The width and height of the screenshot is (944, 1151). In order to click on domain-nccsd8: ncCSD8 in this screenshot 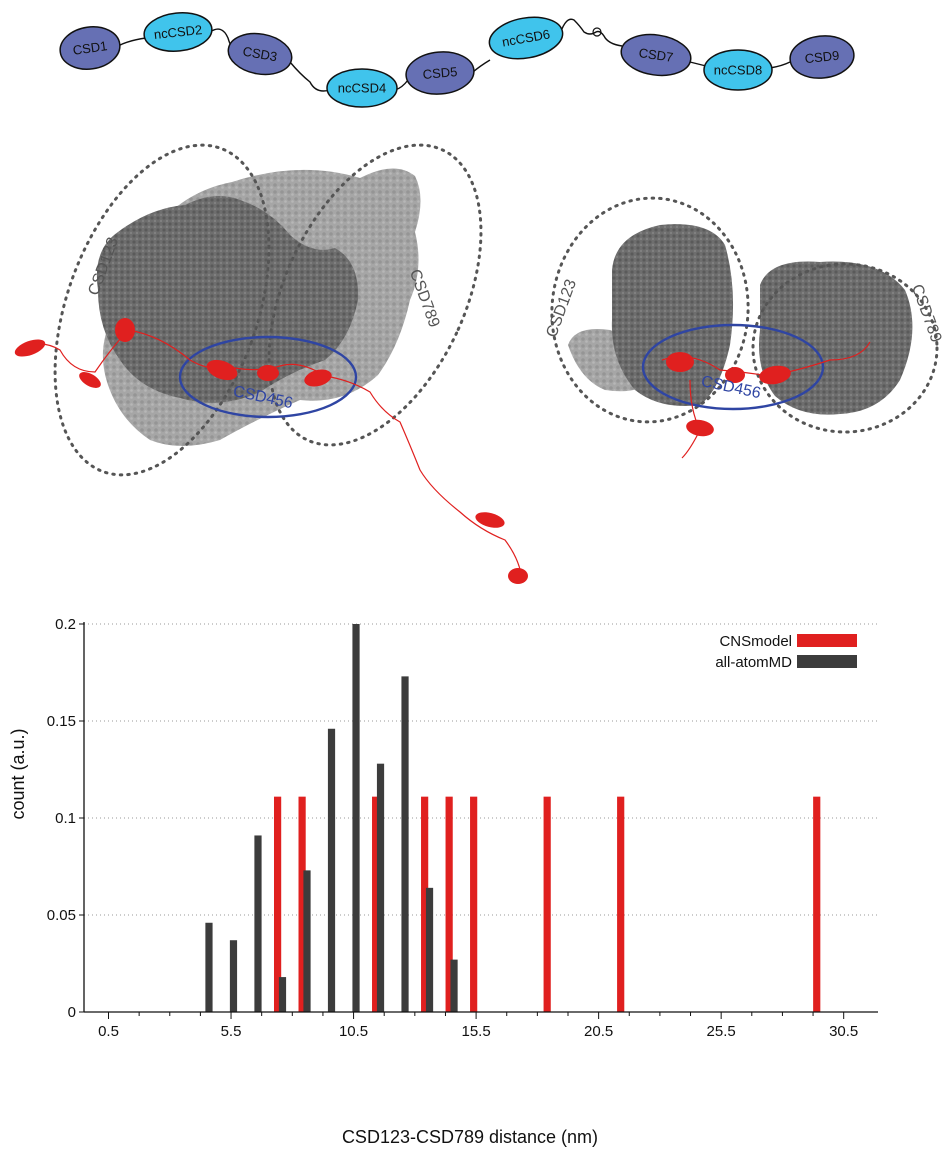, I will do `click(738, 70)`.